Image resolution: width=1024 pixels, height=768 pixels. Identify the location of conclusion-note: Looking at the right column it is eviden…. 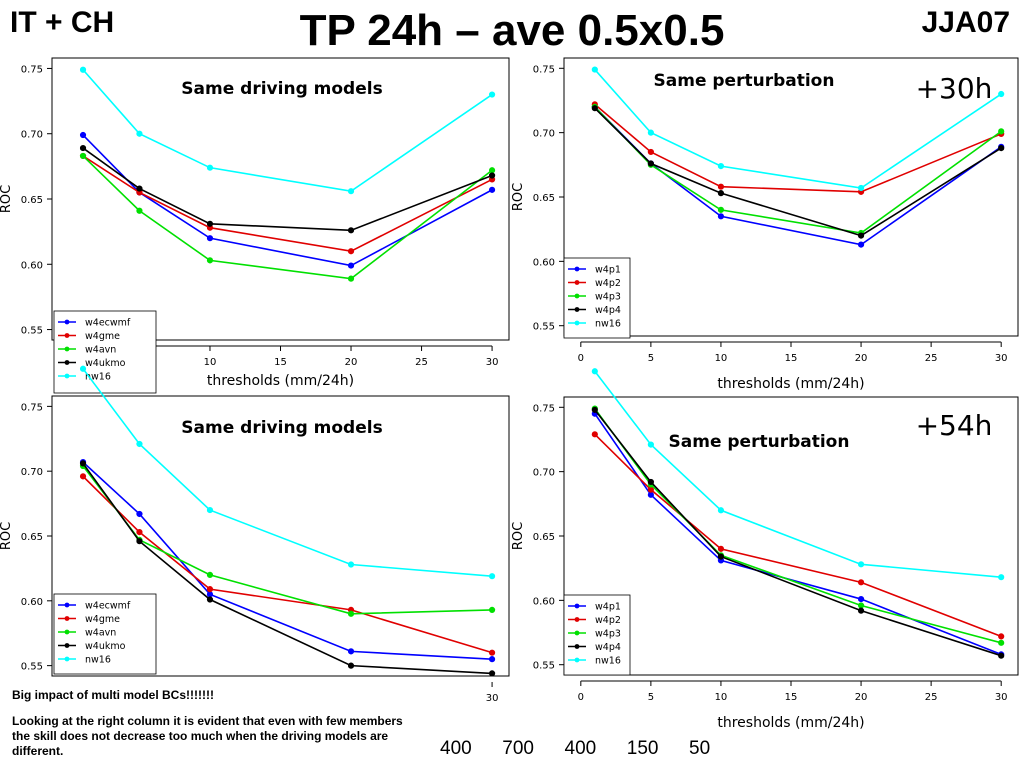
(207, 736).